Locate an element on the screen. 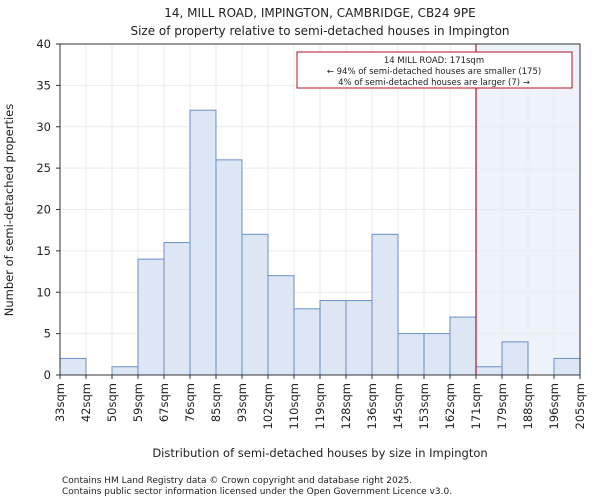 The height and width of the screenshot is (500, 600). x-tick-label: 128sqm is located at coordinates (346, 406).